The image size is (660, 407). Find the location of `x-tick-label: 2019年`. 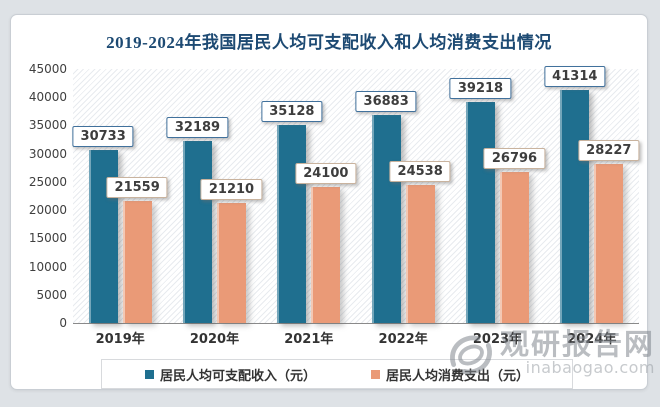

x-tick-label: 2019年 is located at coordinates (120, 339).